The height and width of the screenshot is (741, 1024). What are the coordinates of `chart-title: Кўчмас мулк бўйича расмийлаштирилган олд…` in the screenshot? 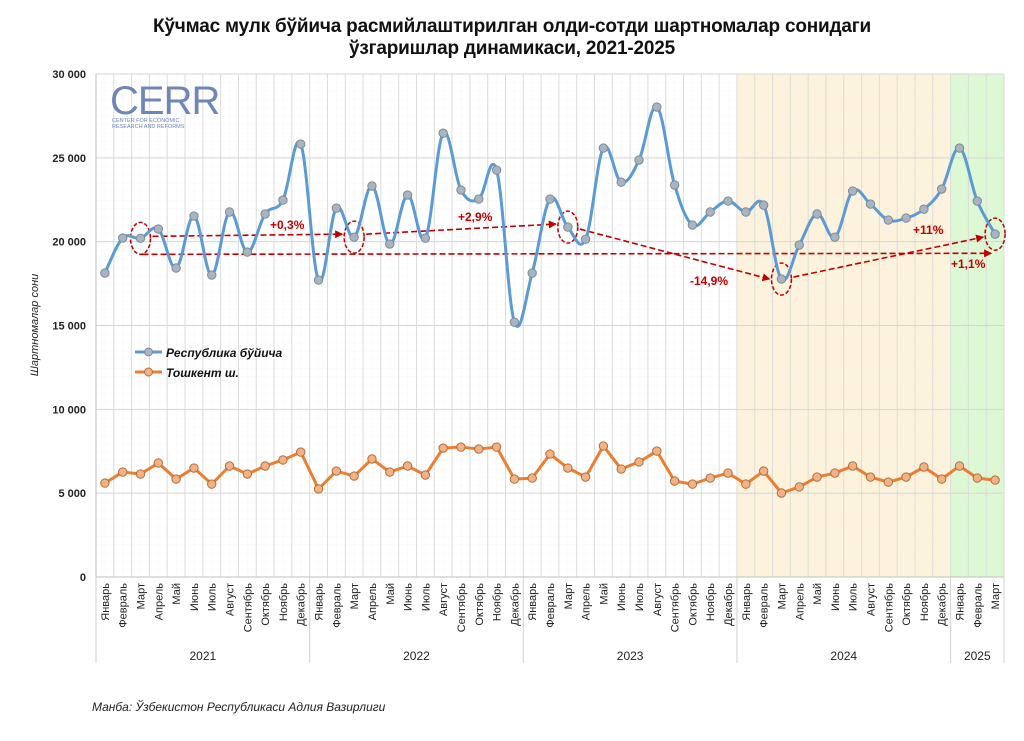 It's located at (512, 38).